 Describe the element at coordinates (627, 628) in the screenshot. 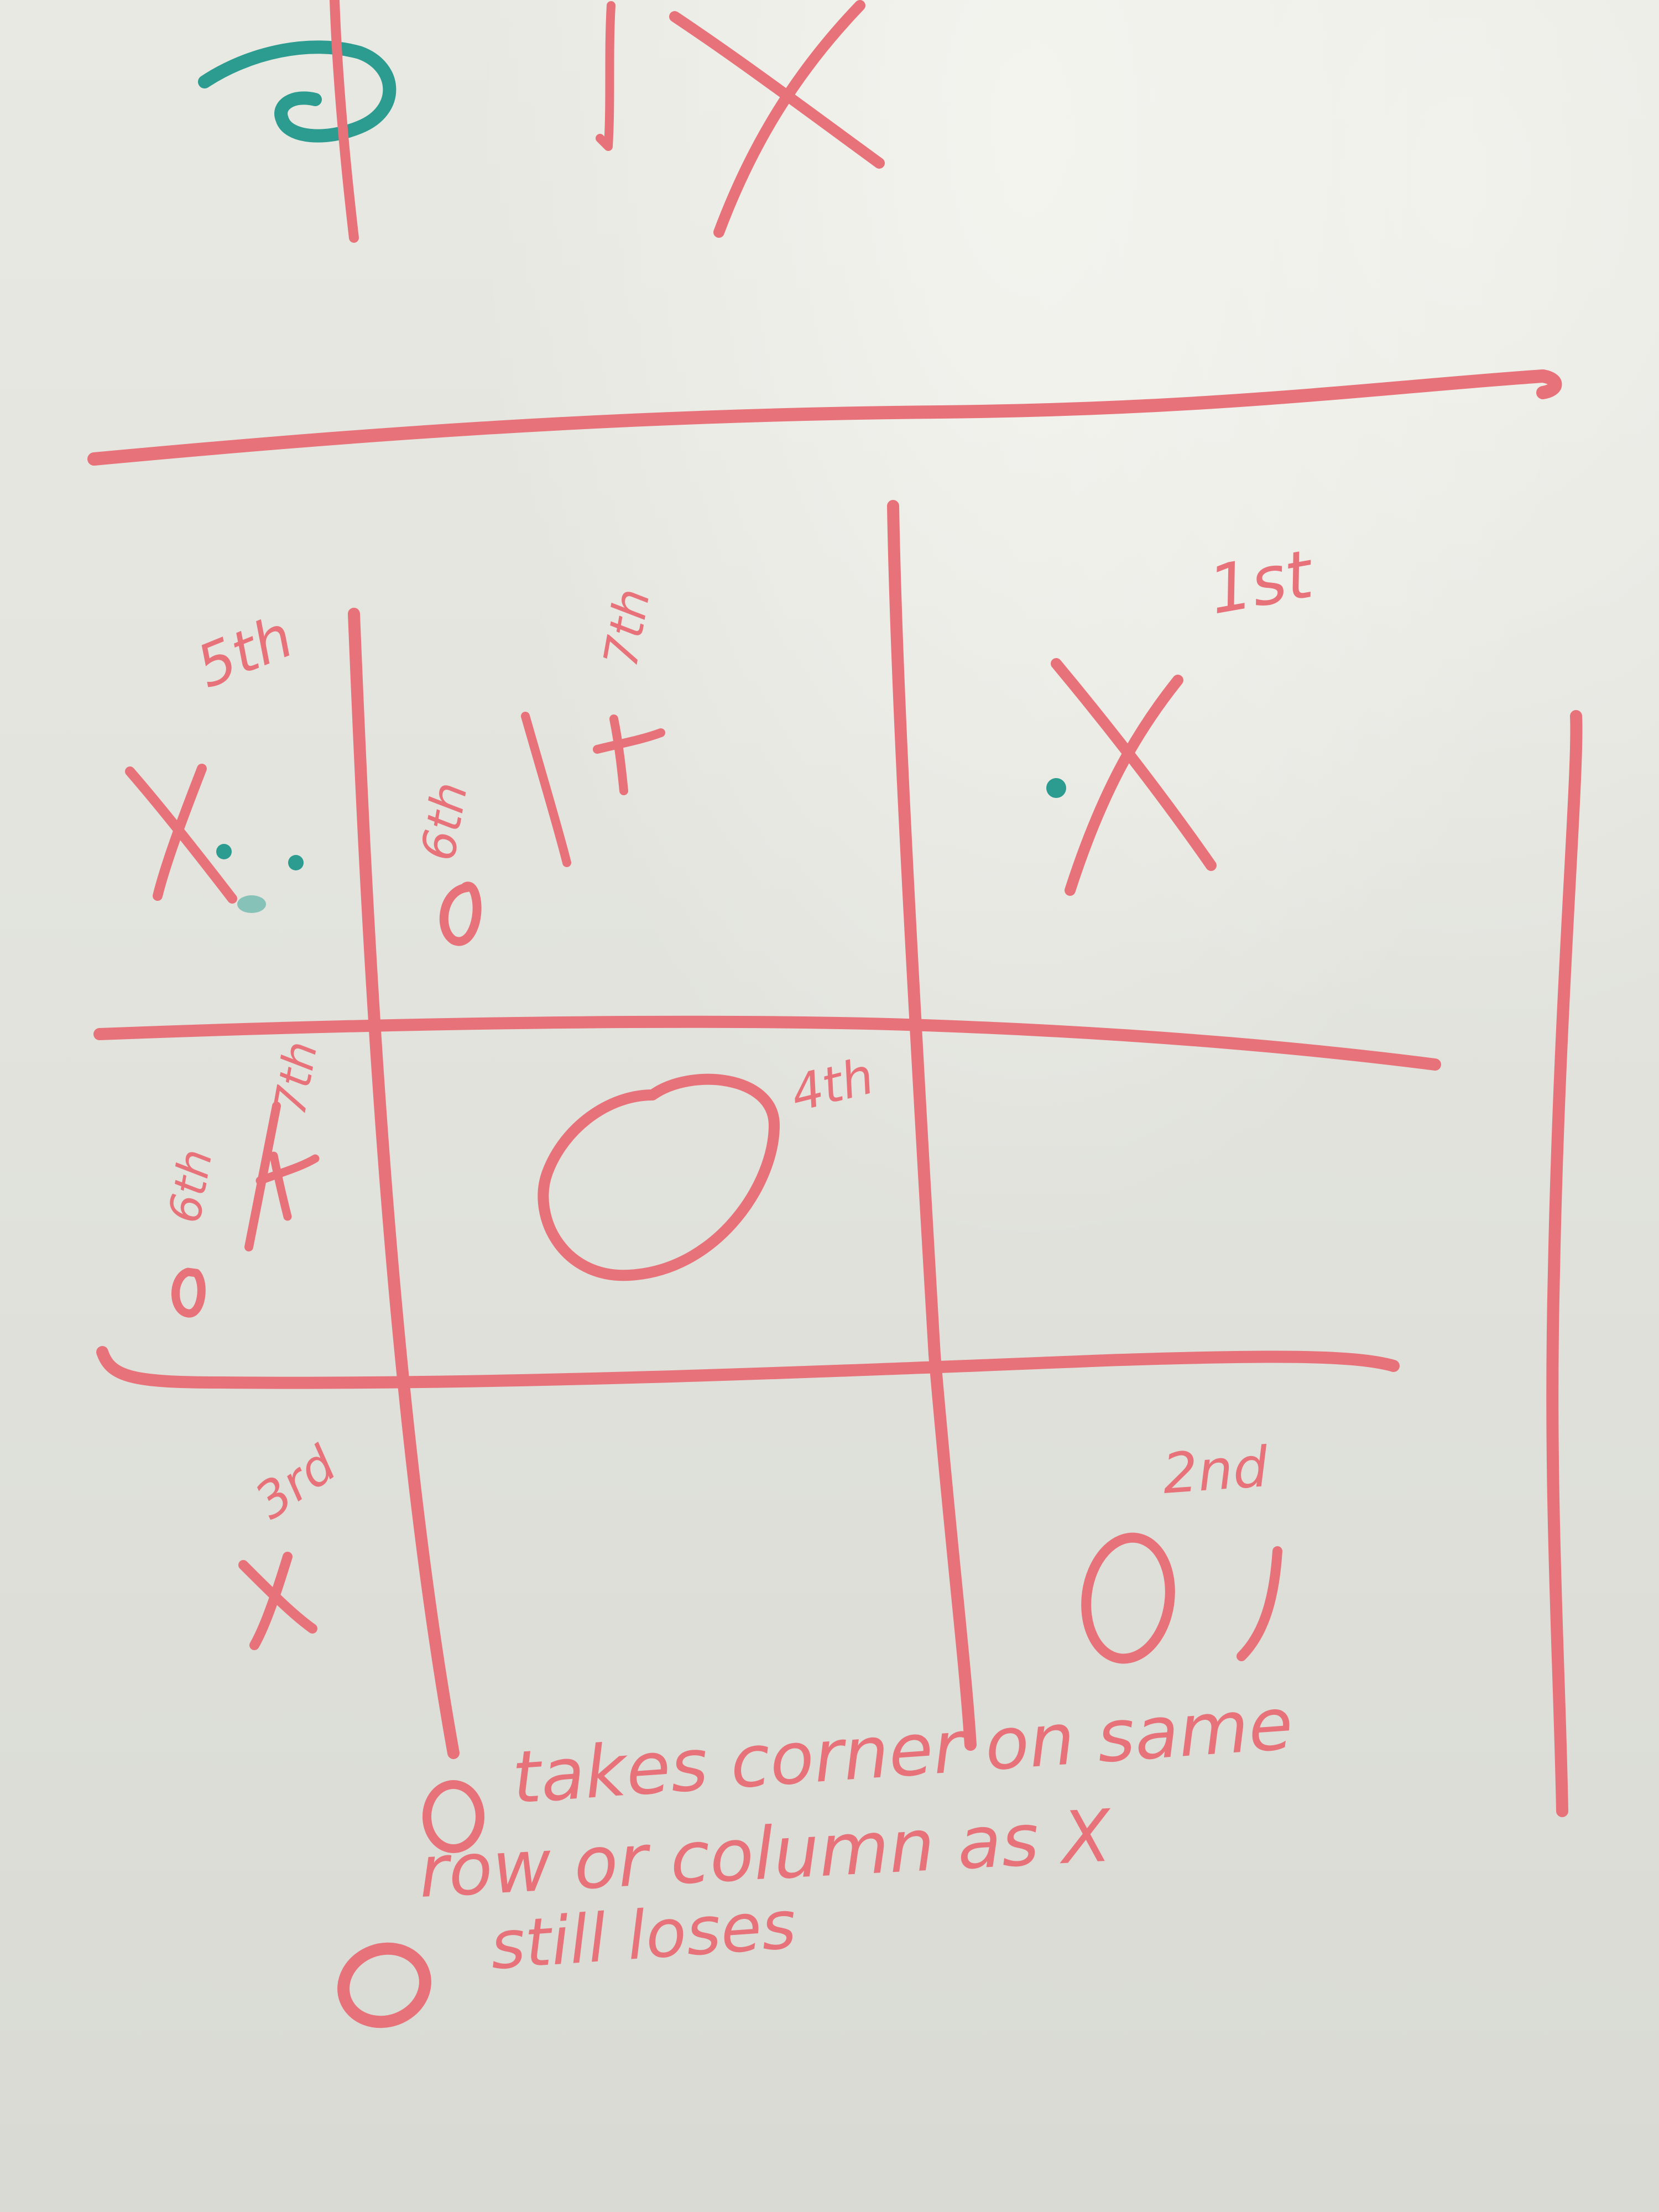

I see `label-7th-top: 7th` at that location.